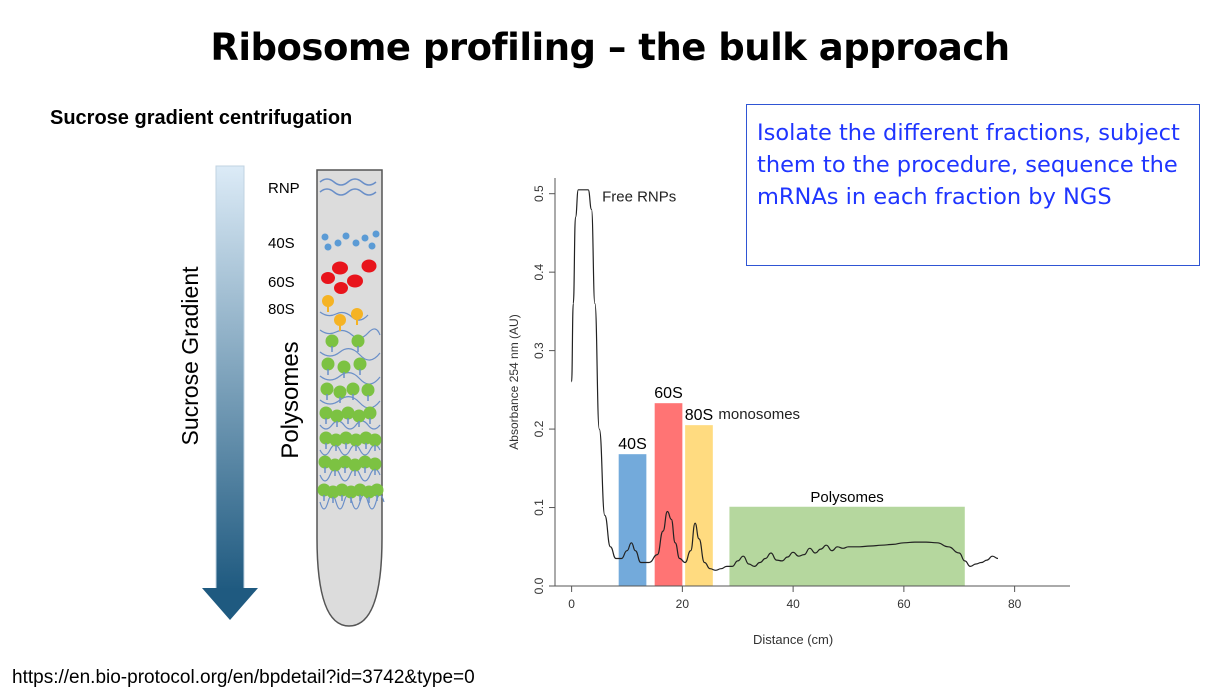 This screenshot has height=698, width=1220. Describe the element at coordinates (539, 507) in the screenshot. I see `y-tick-label: 0.1` at that location.